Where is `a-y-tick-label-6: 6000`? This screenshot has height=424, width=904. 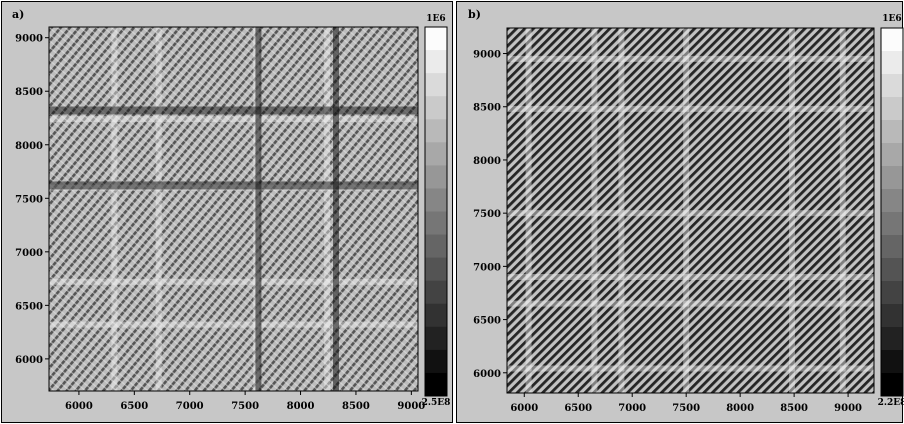 a-y-tick-label-6: 6000 is located at coordinates (29, 360).